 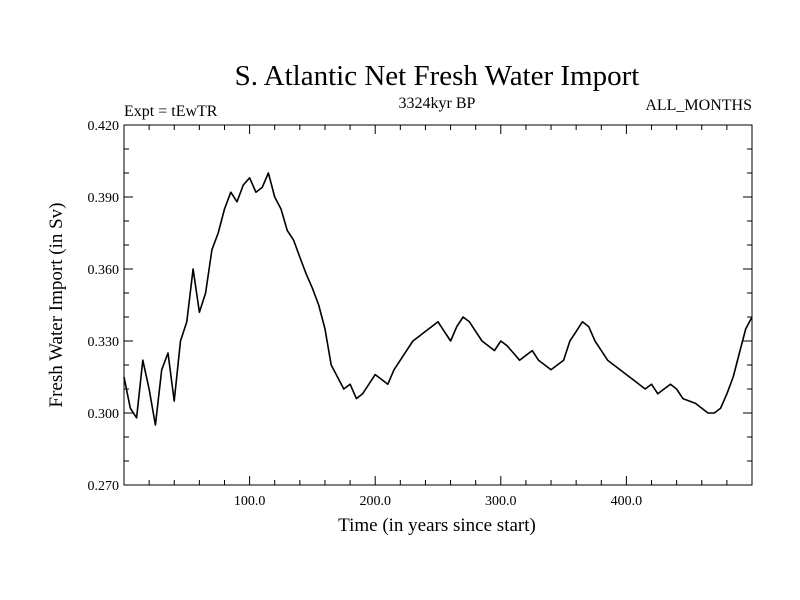 What do you see at coordinates (698, 105) in the screenshot?
I see `period-label: ALL_MONTHS` at bounding box center [698, 105].